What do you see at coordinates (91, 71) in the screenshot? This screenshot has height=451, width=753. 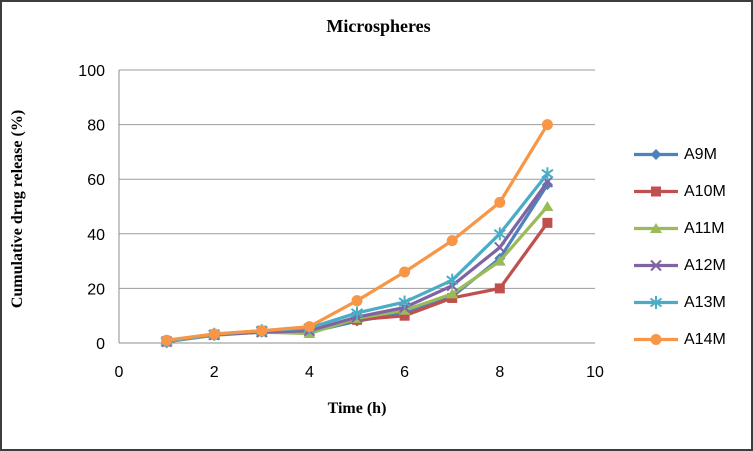 I see `y-tick-label: 100` at bounding box center [91, 71].